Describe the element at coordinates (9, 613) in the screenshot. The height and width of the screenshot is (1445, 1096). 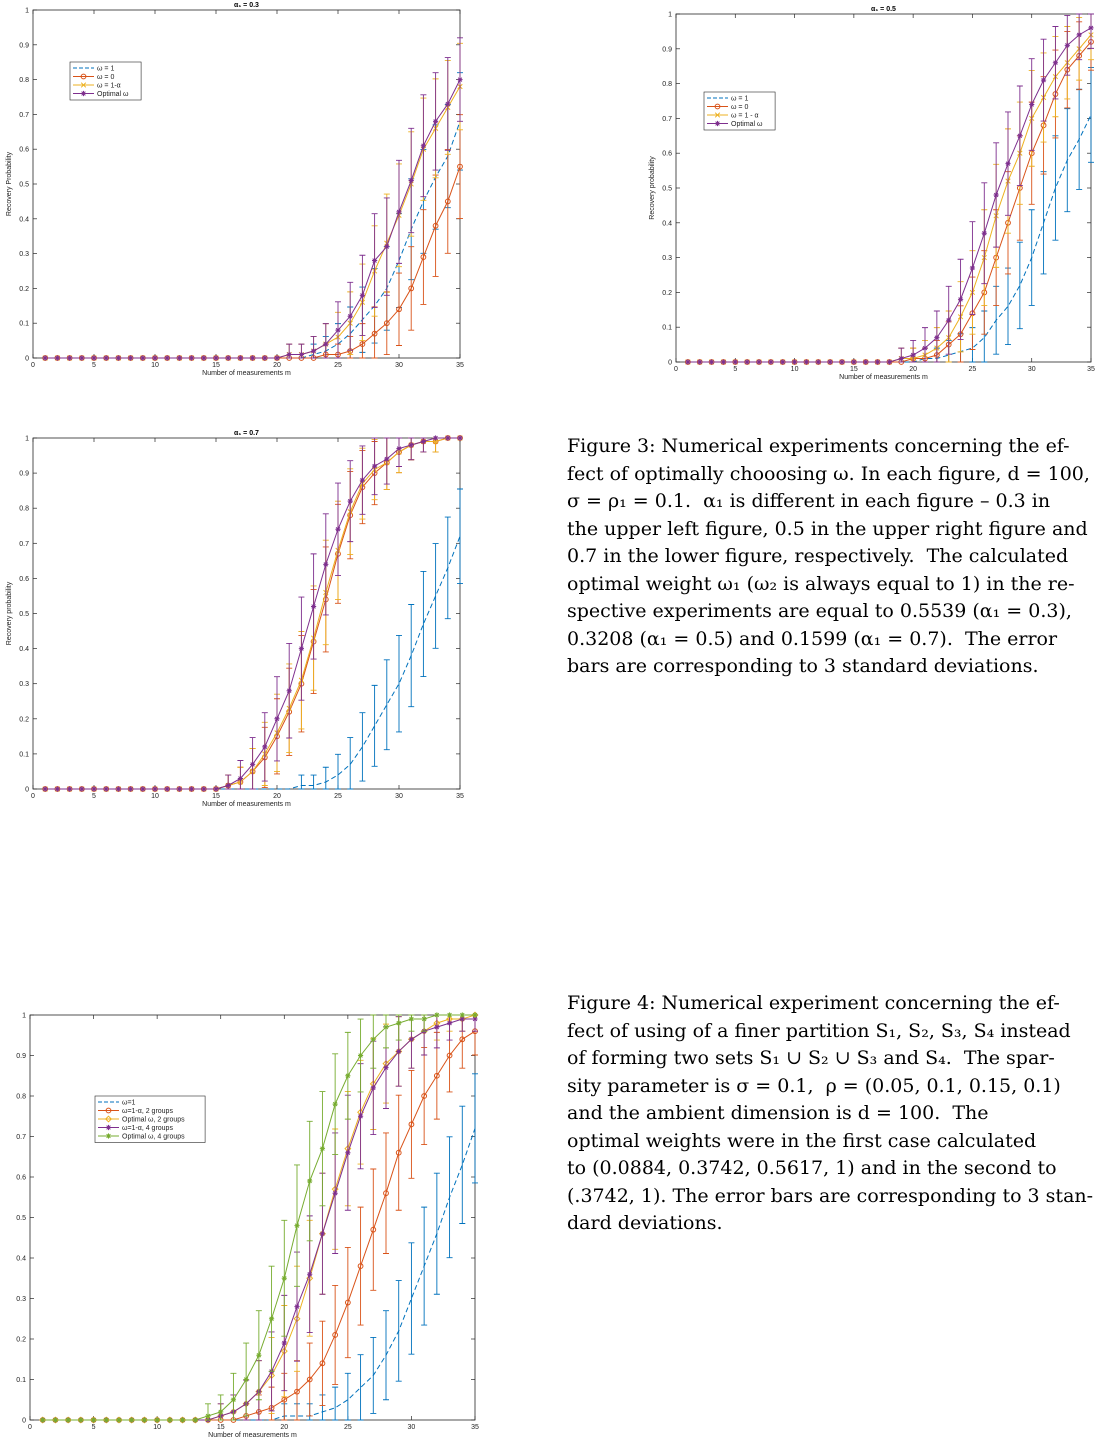
I see `y-axis-label: Recovery probability` at that location.